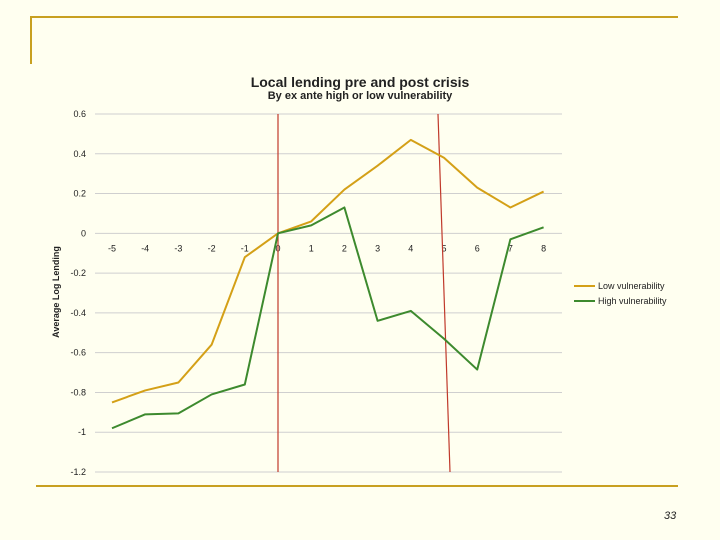  What do you see at coordinates (443, 248) in the screenshot?
I see `x-tick-label: 5` at bounding box center [443, 248].